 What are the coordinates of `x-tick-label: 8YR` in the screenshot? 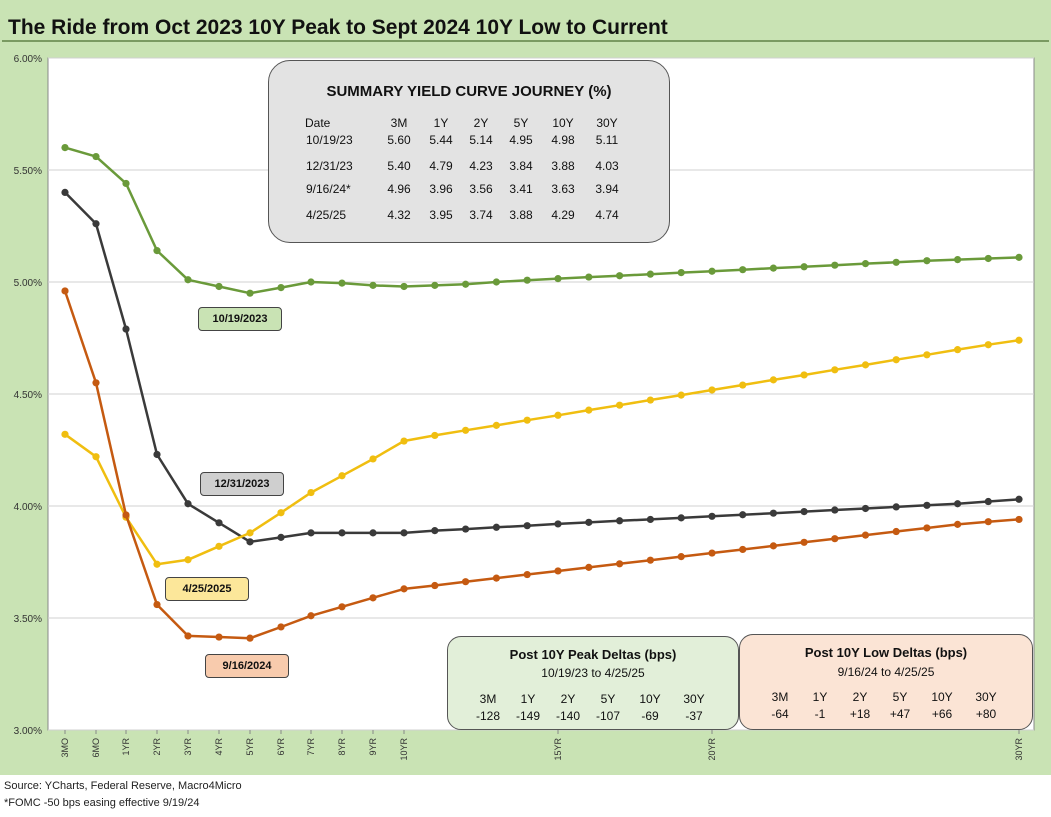 It's located at (342, 747).